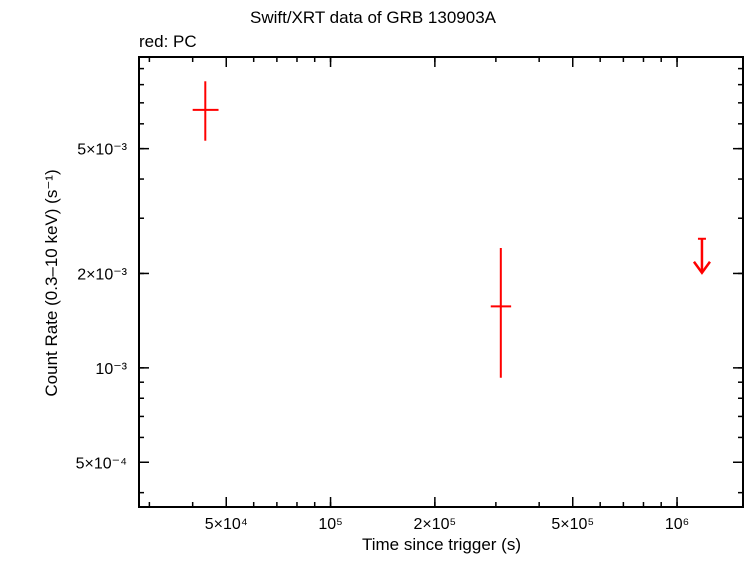 The width and height of the screenshot is (746, 563). What do you see at coordinates (572, 524) in the screenshot?
I see `x-tick-label: 5×10⁵` at bounding box center [572, 524].